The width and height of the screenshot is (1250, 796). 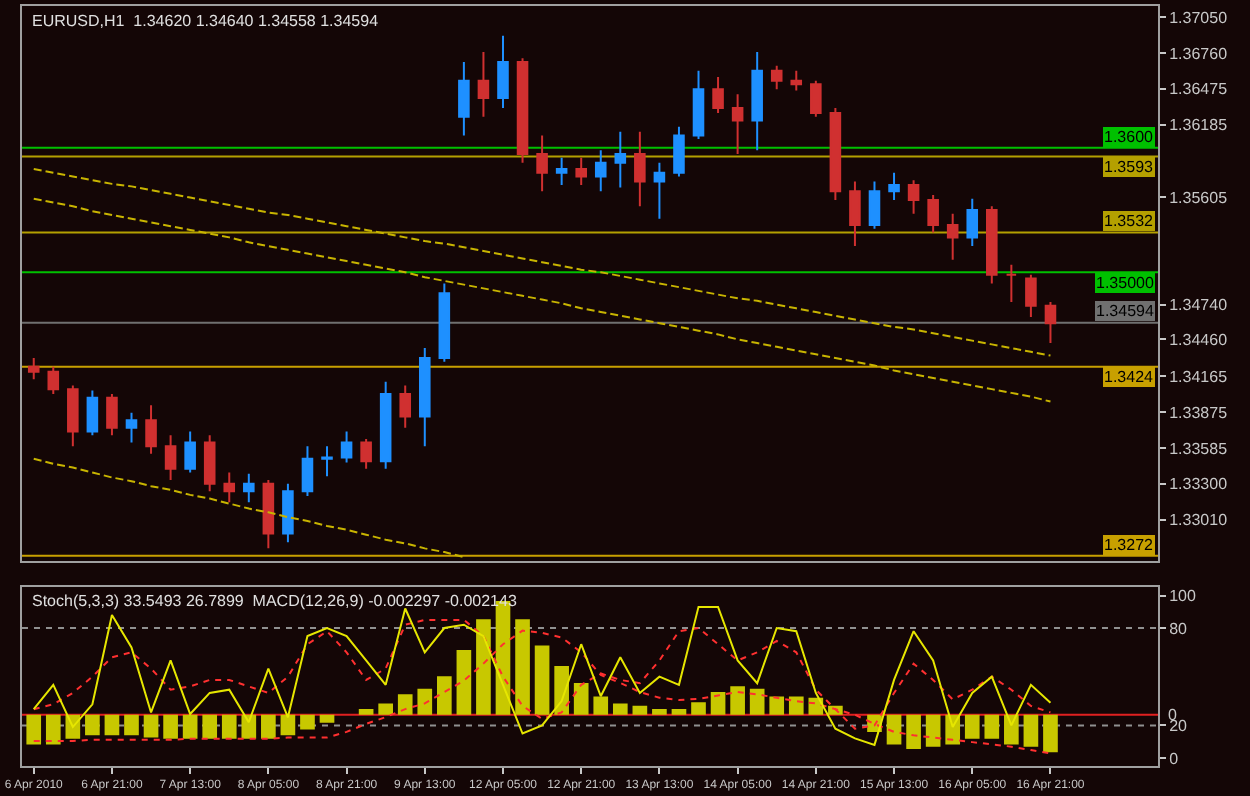 I want to click on y-tick-label: 1.34165, so click(x=1199, y=376).